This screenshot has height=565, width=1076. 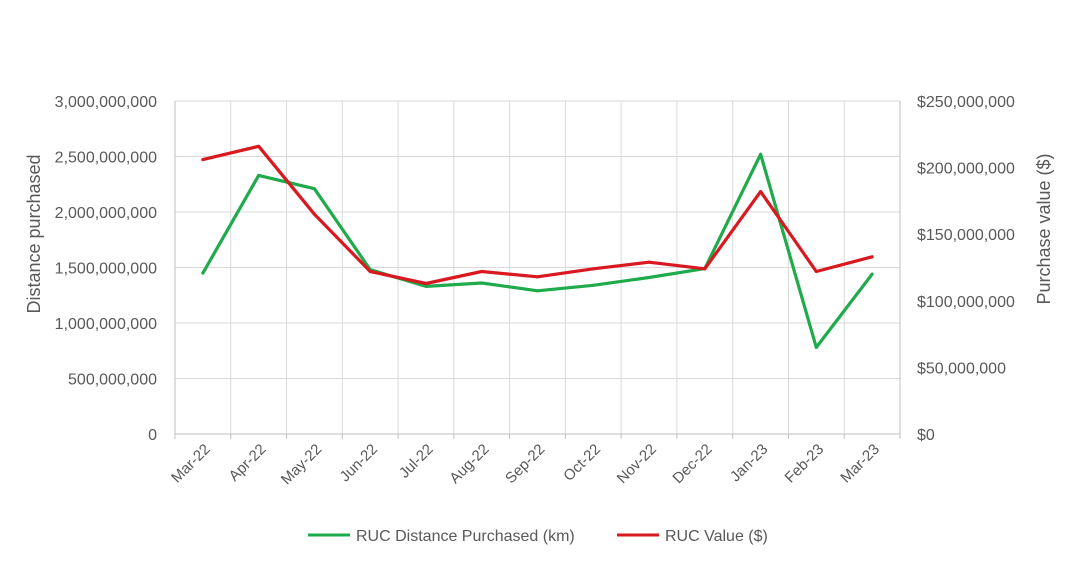 I want to click on x-tick-label: Jun-22, so click(x=359, y=463).